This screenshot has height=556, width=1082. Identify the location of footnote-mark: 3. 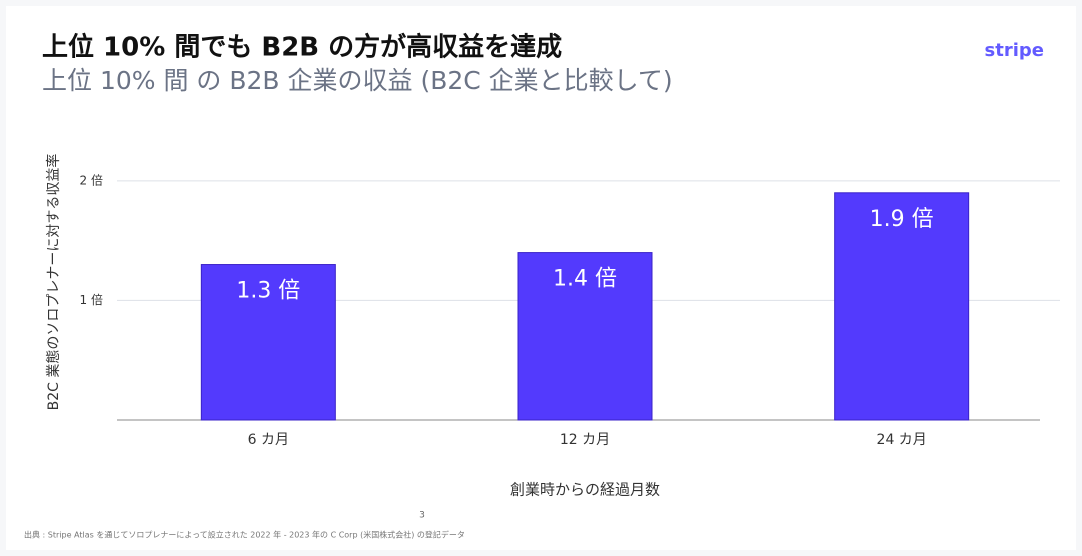
(422, 516).